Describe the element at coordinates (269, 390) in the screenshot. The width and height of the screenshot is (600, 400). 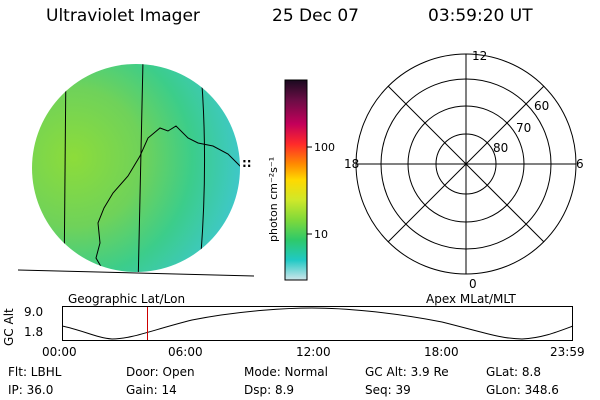
I see `dsp-info: Dsp: 8.9` at that location.